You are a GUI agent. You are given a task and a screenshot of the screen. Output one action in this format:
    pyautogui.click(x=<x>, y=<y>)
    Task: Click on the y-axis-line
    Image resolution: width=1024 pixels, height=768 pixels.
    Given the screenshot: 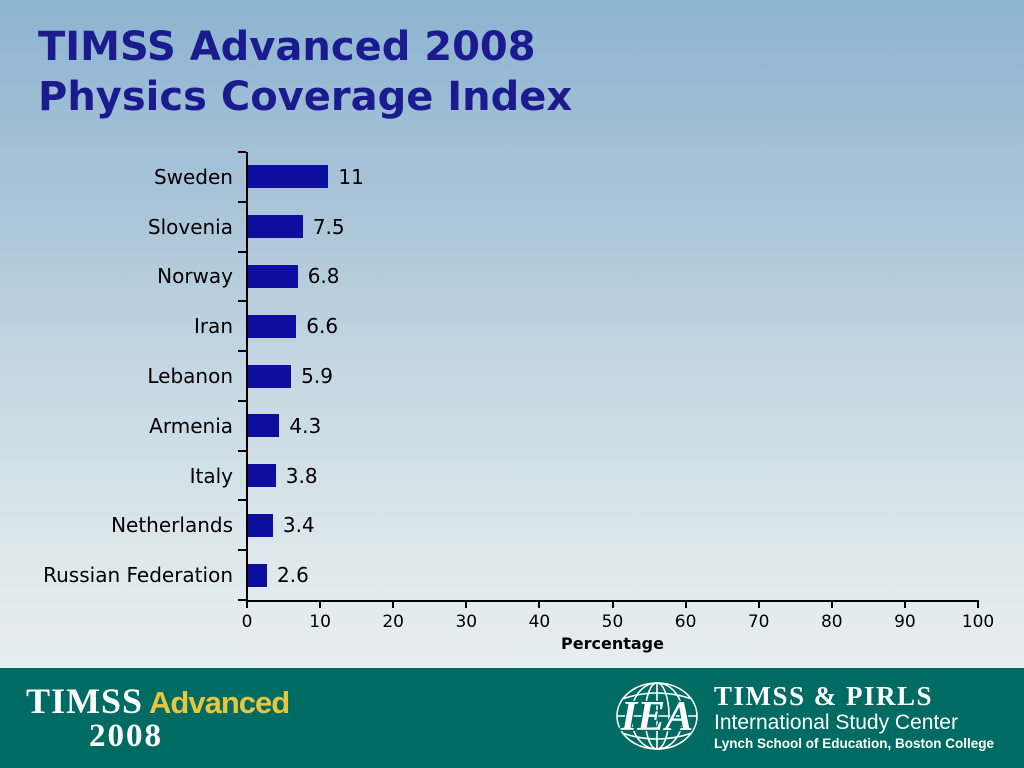 What is the action you would take?
    pyautogui.click(x=247, y=376)
    